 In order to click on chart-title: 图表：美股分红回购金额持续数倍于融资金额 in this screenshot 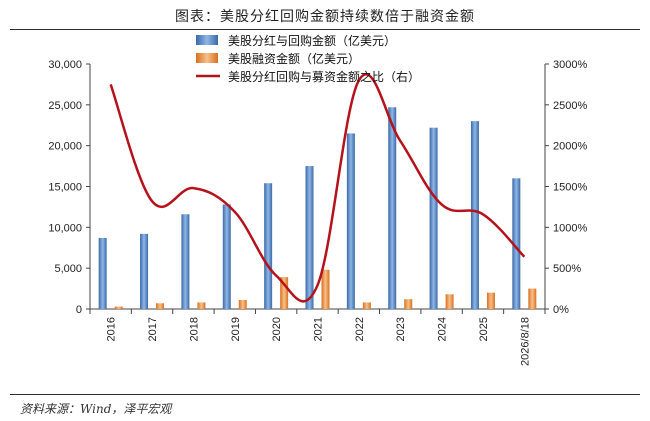, I will do `click(325, 17)`.